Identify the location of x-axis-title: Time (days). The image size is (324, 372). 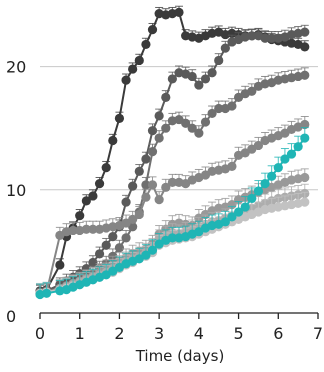
(180, 356).